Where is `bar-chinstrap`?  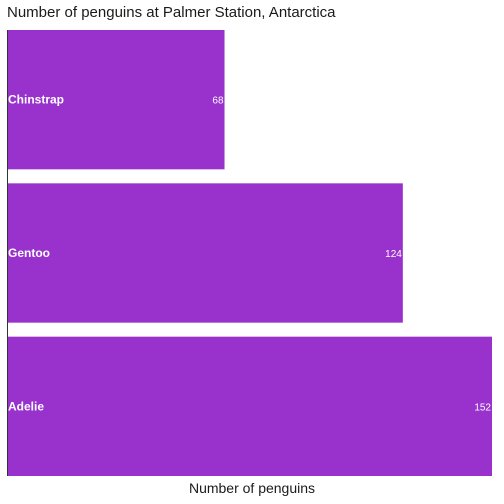 bar-chinstrap is located at coordinates (116, 100).